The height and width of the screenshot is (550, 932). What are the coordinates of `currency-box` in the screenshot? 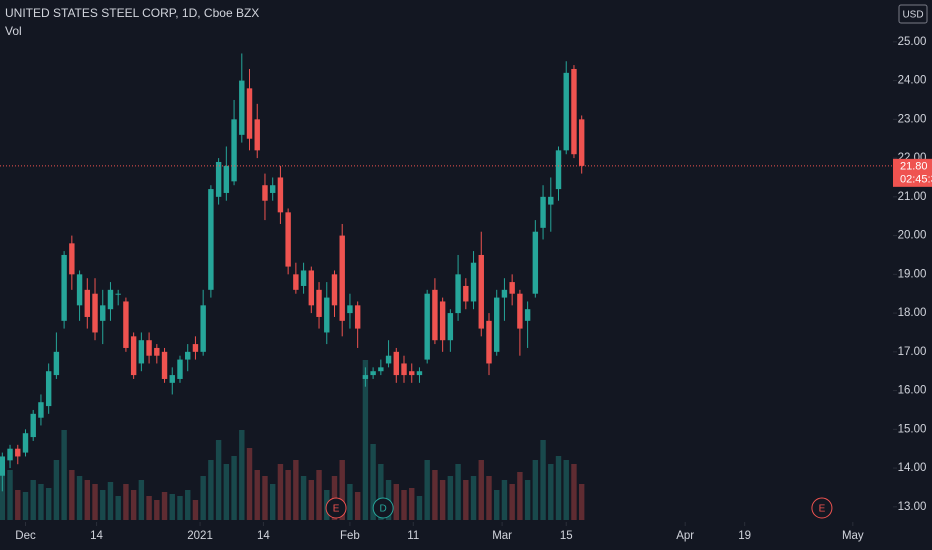 It's located at (913, 14).